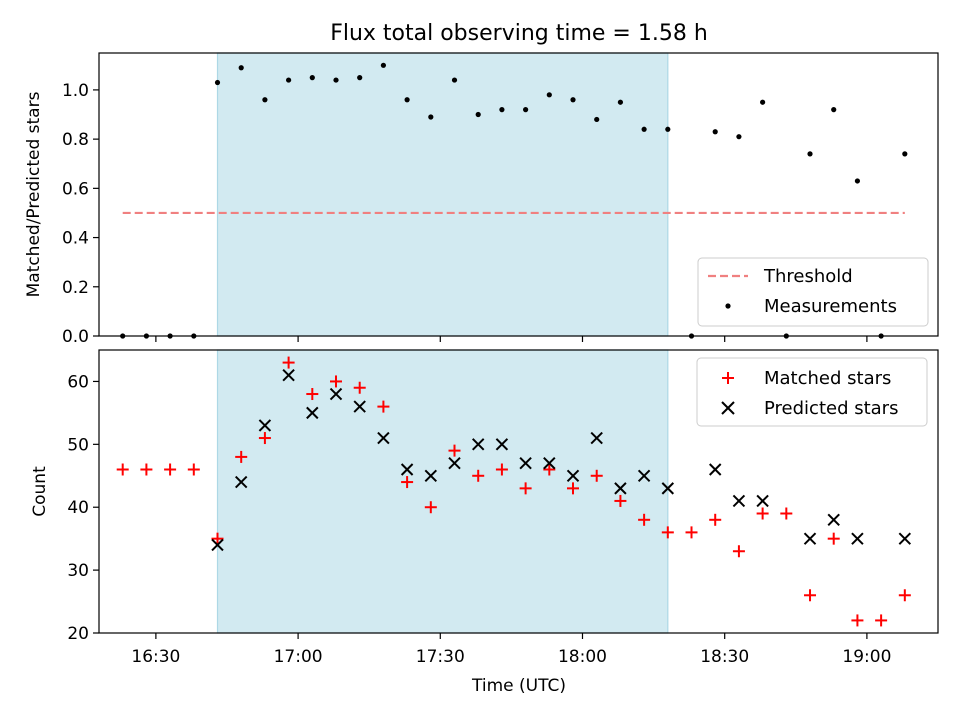 The image size is (960, 720). I want to click on top-y-ticks: 0.0 0.2 0.4 0.6 0.8 1.0, so click(80, 214).